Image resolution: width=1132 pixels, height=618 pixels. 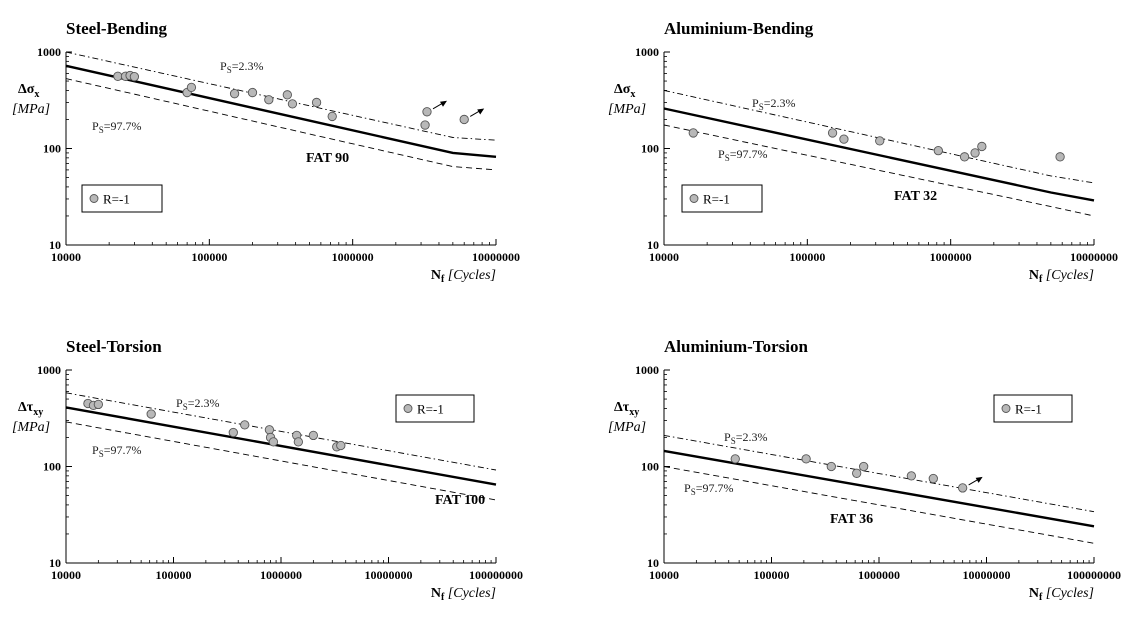 I want to click on chart-title: Steel-Bending, so click(x=117, y=28).